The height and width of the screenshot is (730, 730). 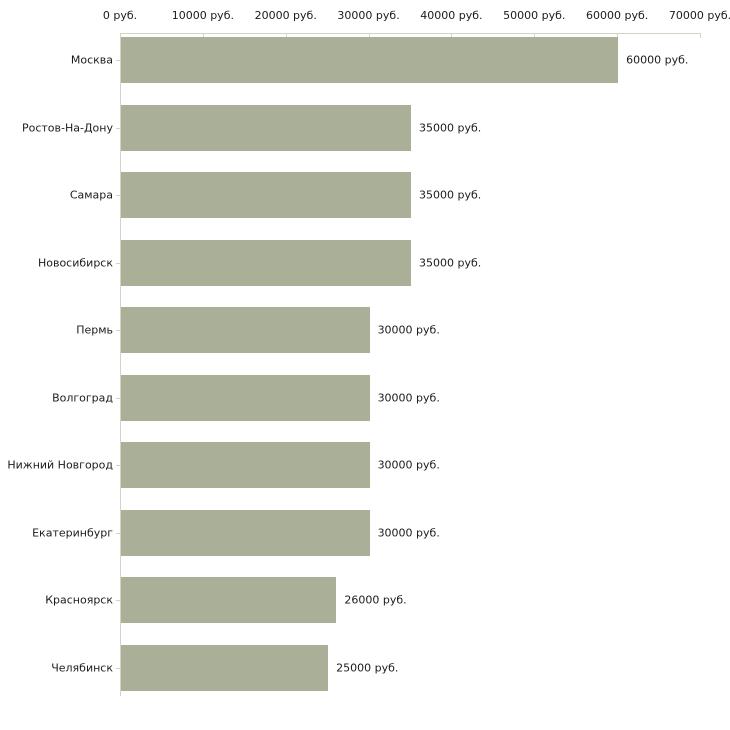 I want to click on x-axis-tick-label: 30000 руб., so click(x=368, y=15).